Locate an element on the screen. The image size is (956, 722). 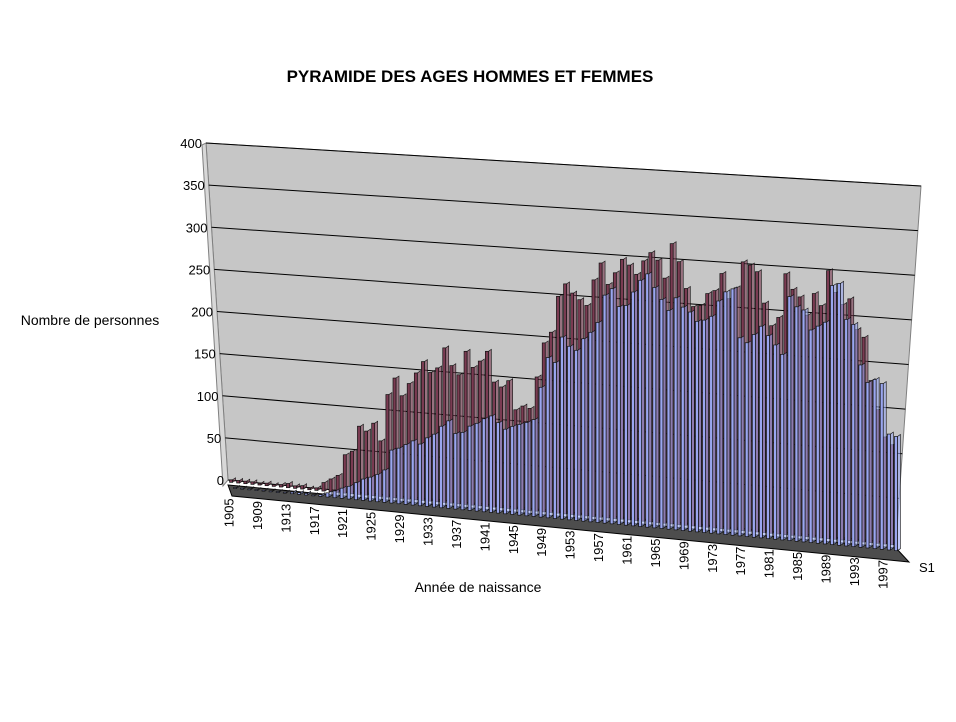
men-bar-1905 is located at coordinates (231, 481).